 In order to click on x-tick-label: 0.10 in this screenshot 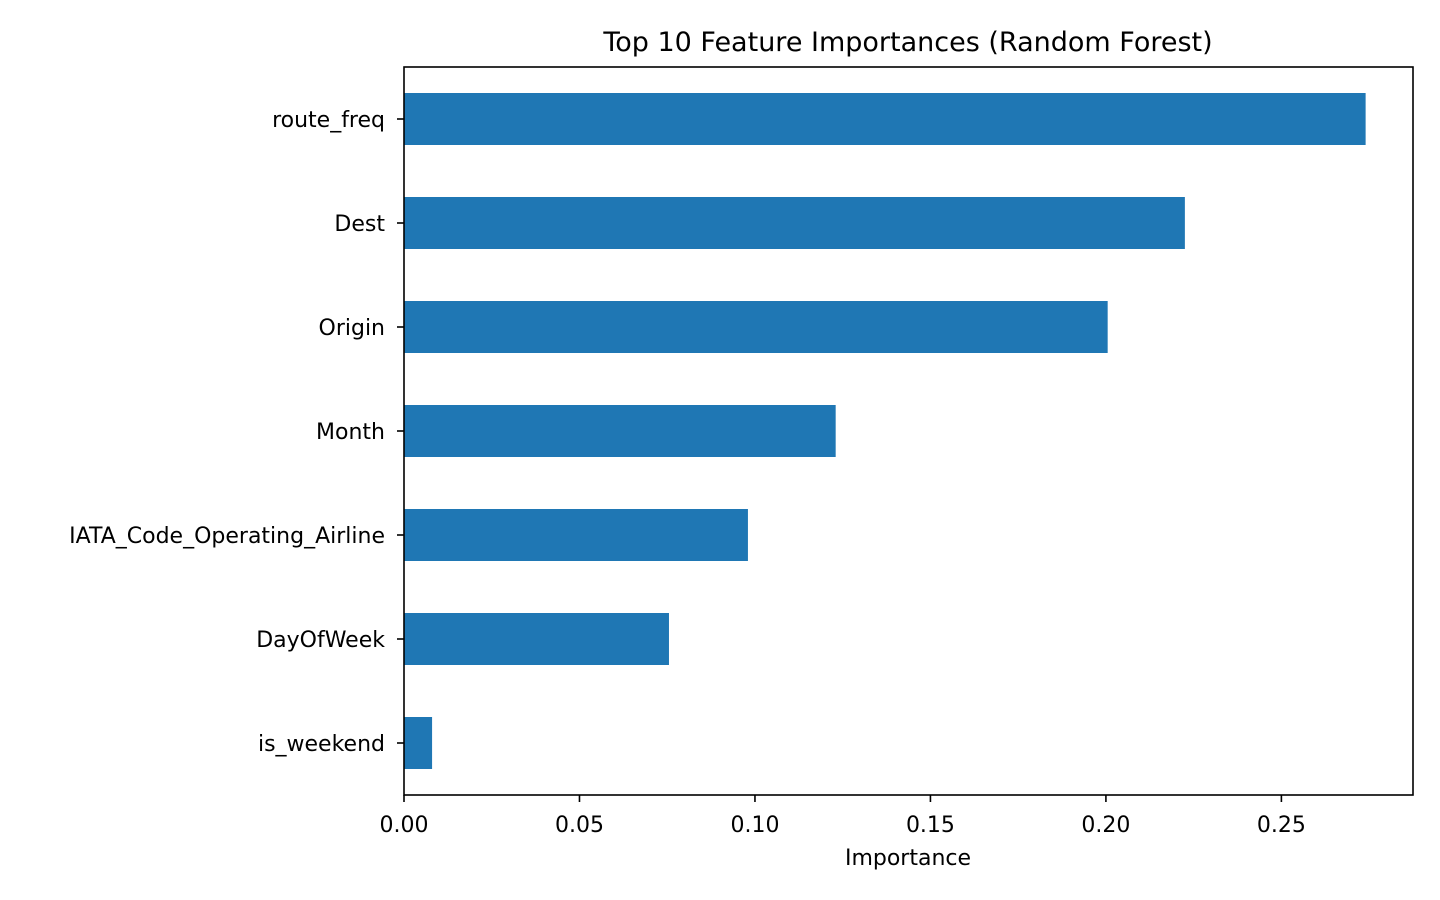, I will do `click(754, 825)`.